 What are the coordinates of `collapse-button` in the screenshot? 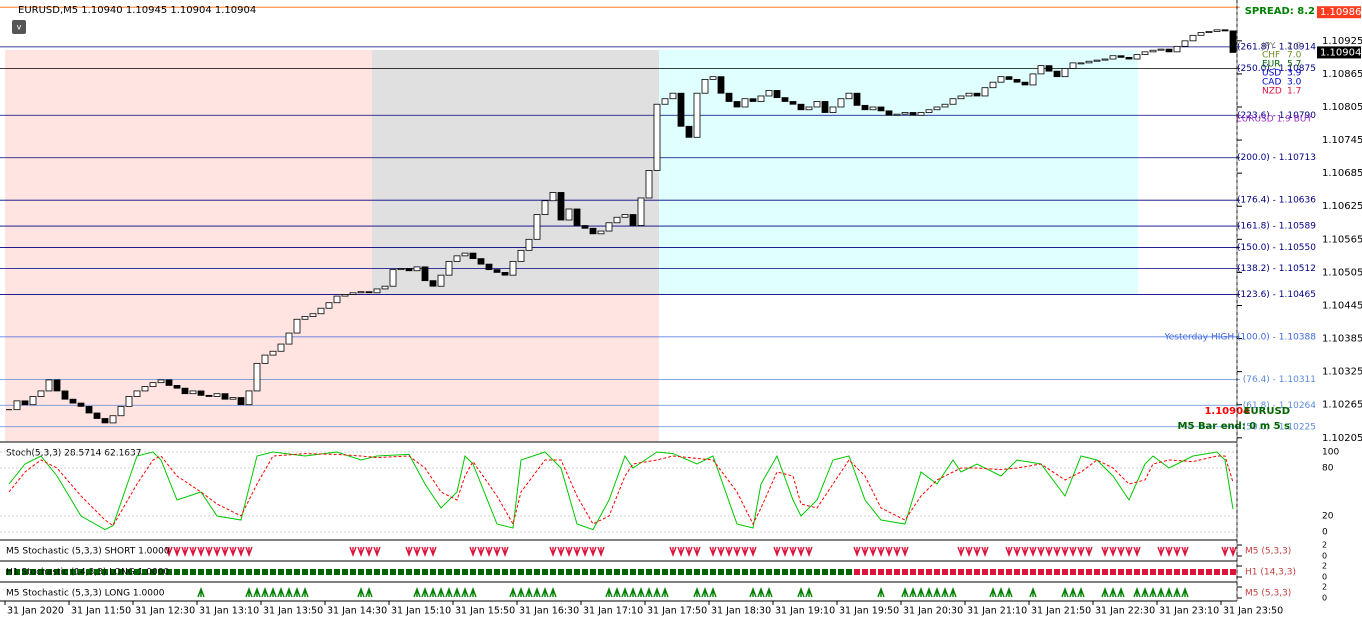 It's located at (19, 27).